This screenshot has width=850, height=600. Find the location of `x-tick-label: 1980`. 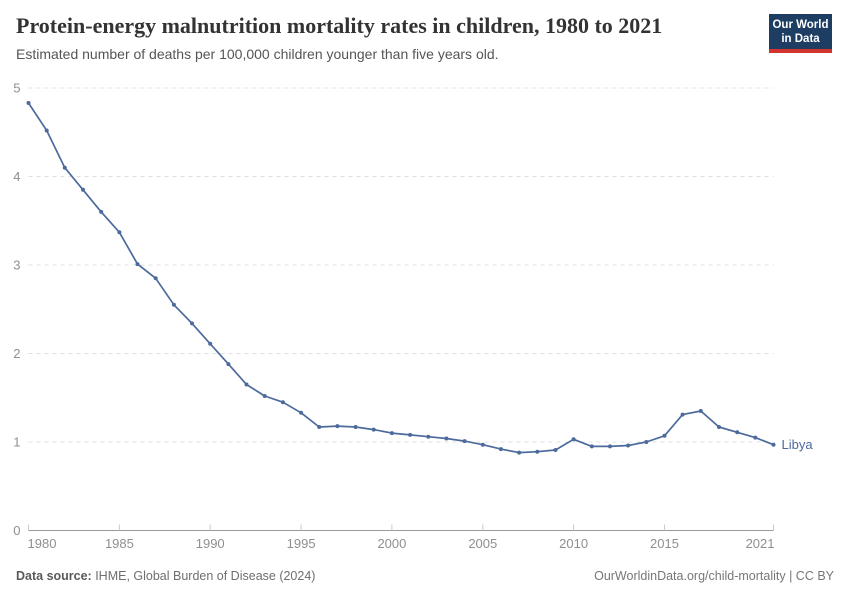

x-tick-label: 1980 is located at coordinates (42, 543).